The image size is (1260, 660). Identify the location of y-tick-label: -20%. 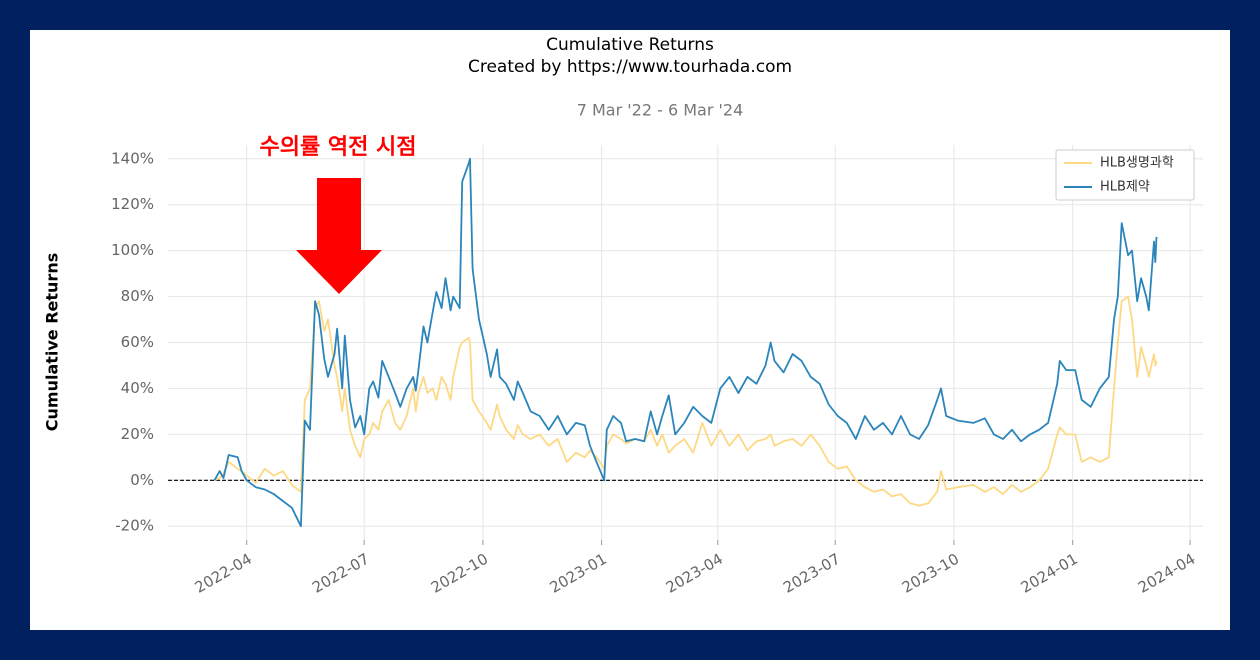
(134, 526).